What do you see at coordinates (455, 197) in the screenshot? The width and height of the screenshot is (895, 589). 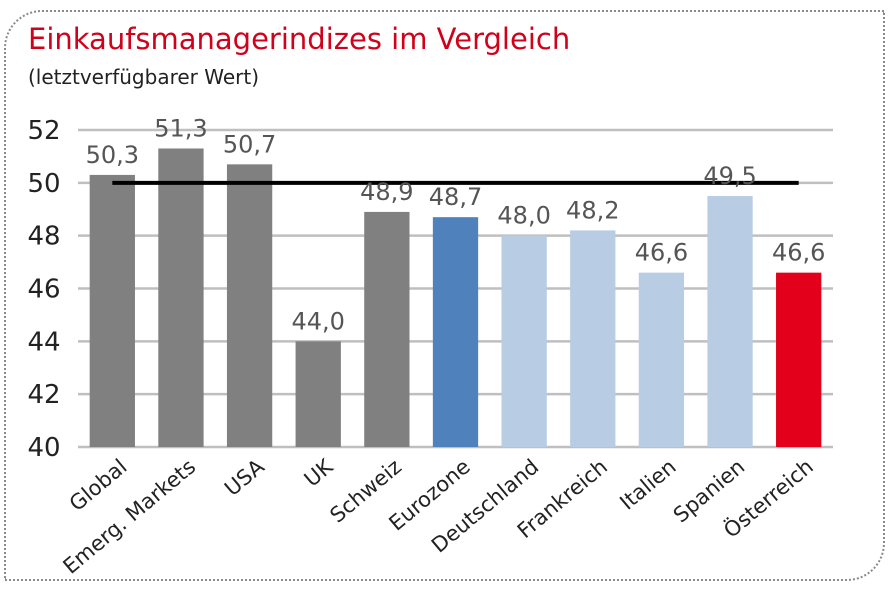 I see `data-label: 48,7` at bounding box center [455, 197].